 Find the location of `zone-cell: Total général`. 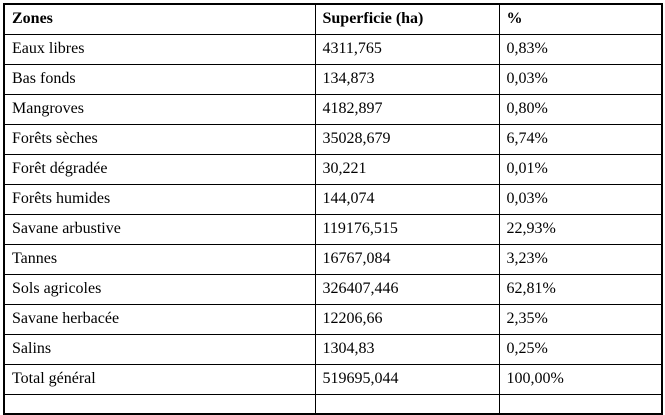

zone-cell: Total général is located at coordinates (159, 379).